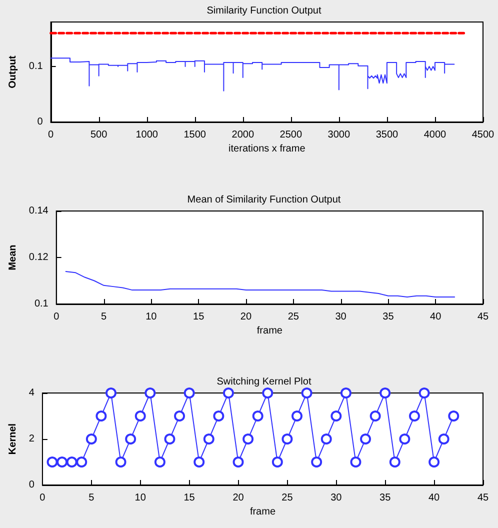 This screenshot has height=528, width=498. I want to click on y-tick-label: 4, so click(31, 393).